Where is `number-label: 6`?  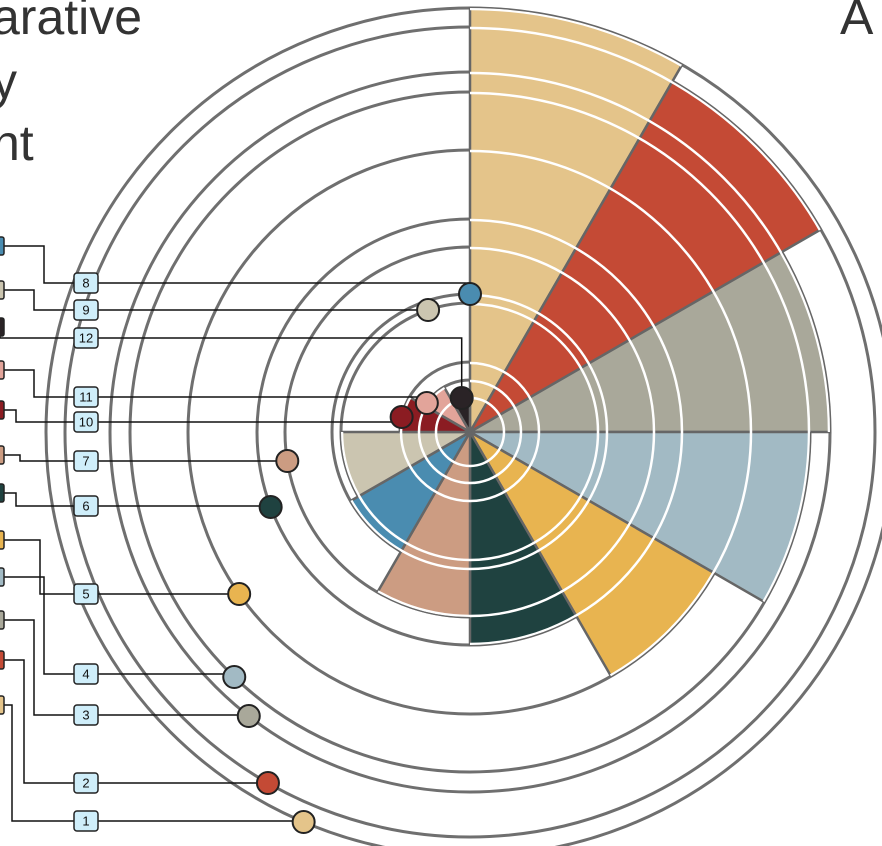 number-label: 6 is located at coordinates (85, 505).